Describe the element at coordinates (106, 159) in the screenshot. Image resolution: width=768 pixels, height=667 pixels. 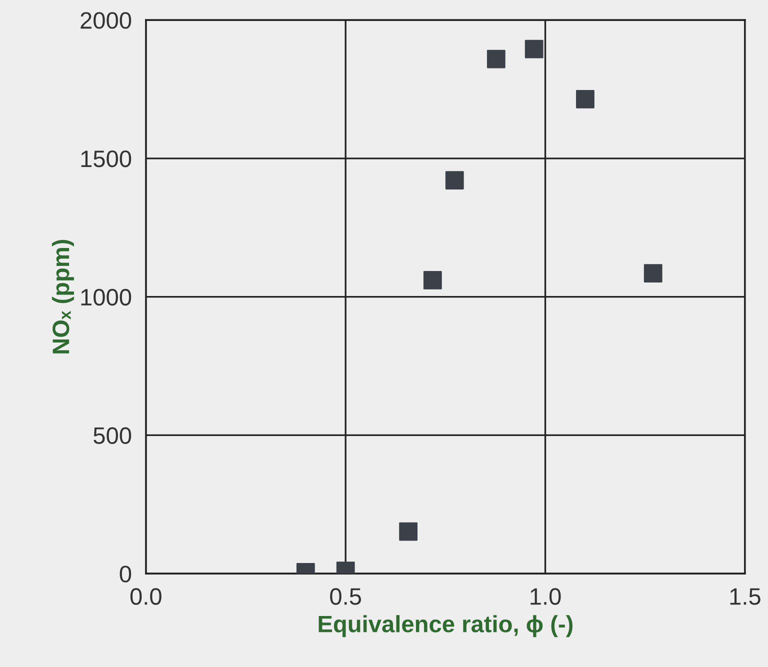
I see `y-tick-label: 1500` at that location.